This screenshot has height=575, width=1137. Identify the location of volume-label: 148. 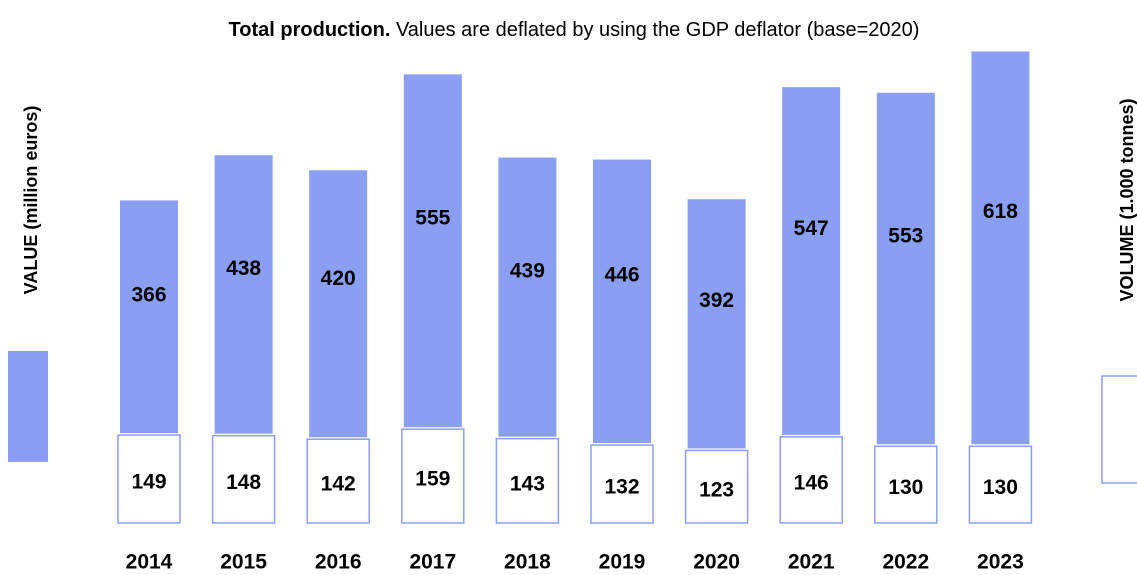
(243, 482).